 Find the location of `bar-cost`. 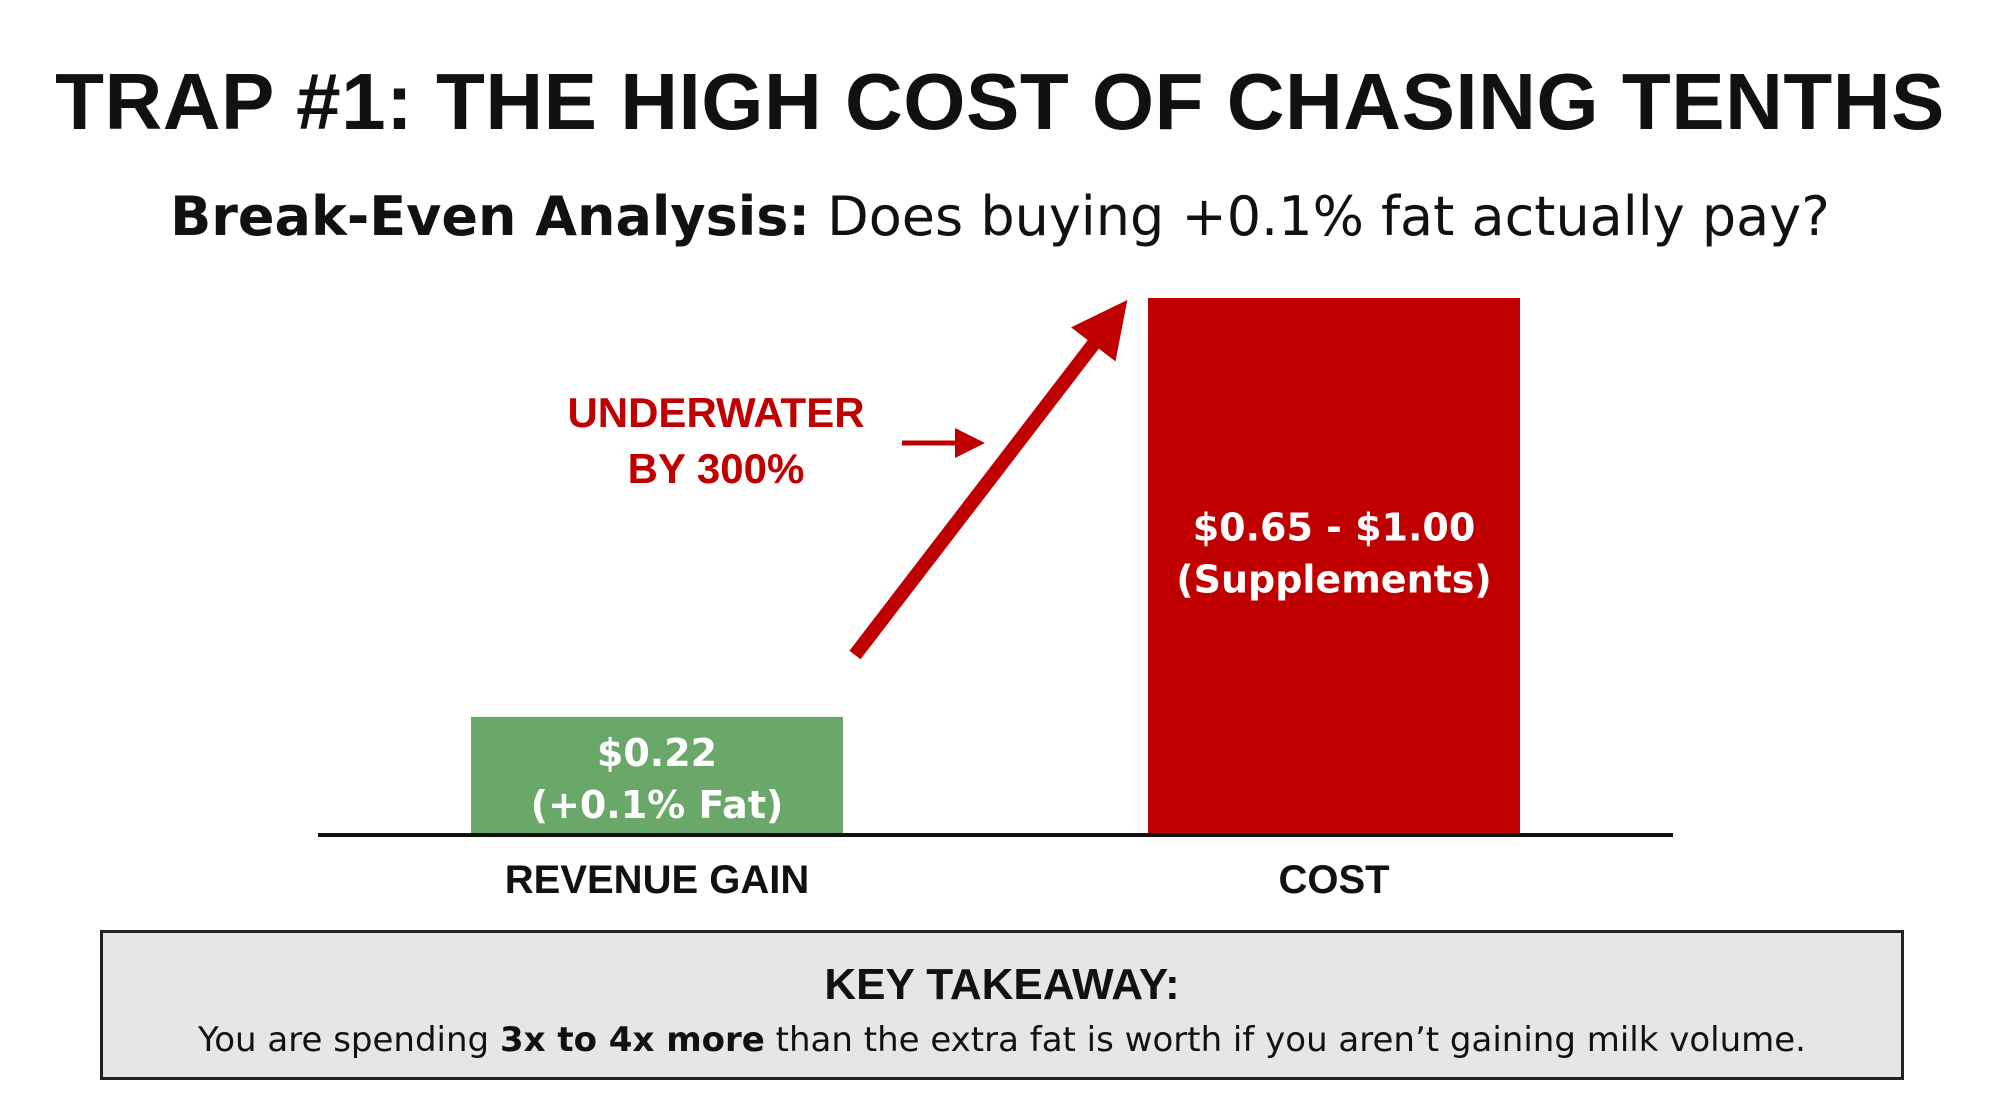

bar-cost is located at coordinates (1334, 566).